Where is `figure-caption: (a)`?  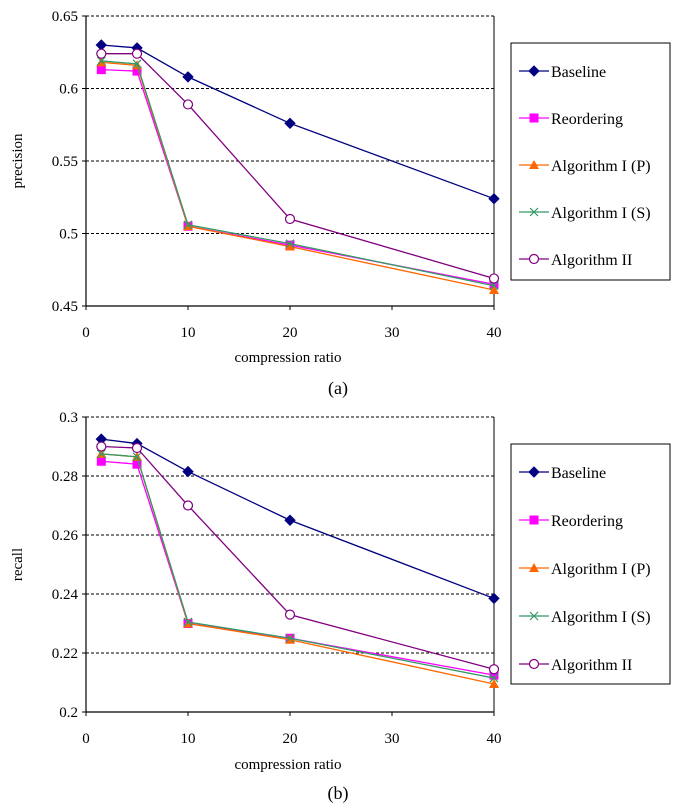 figure-caption: (a) is located at coordinates (338, 388).